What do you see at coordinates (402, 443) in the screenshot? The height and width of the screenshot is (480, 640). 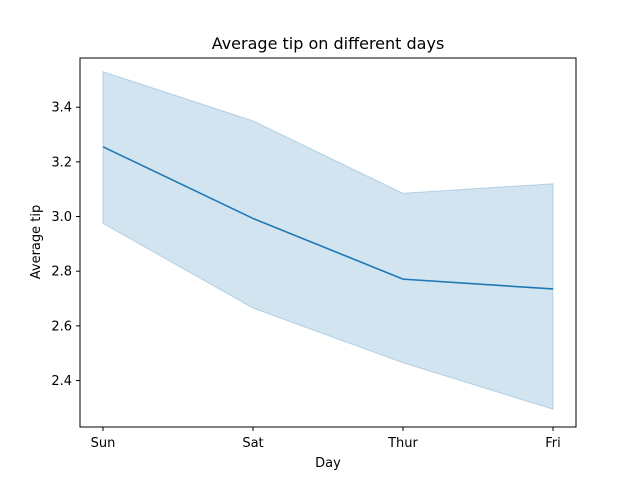 I see `x-tick-label: Thur` at bounding box center [402, 443].